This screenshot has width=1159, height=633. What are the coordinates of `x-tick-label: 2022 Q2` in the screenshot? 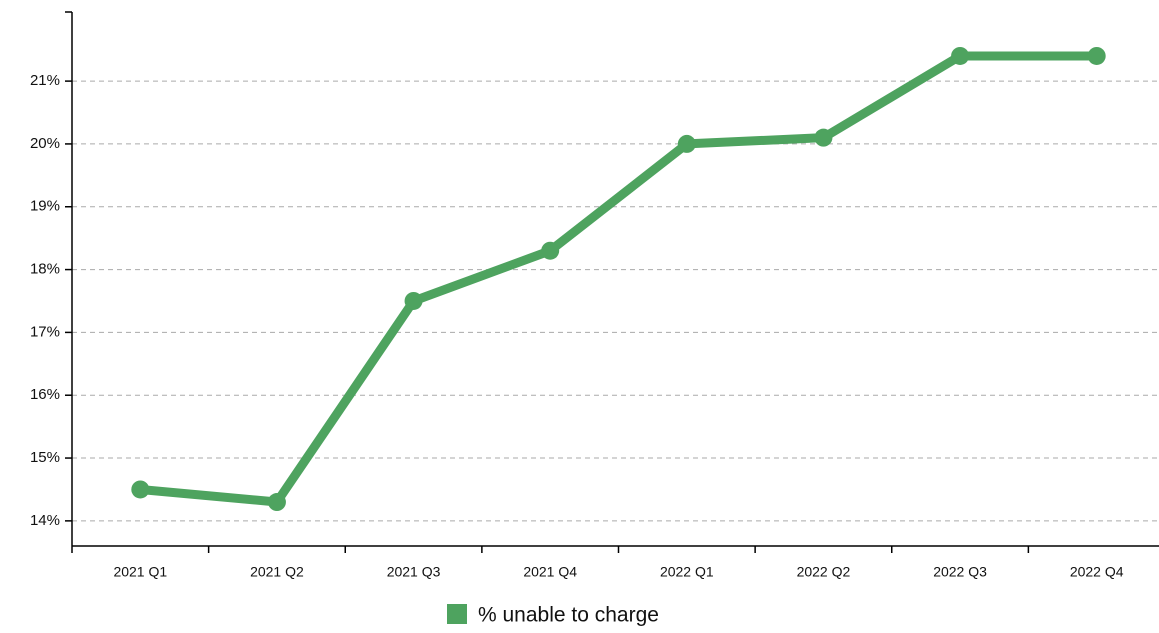 It's located at (824, 572).